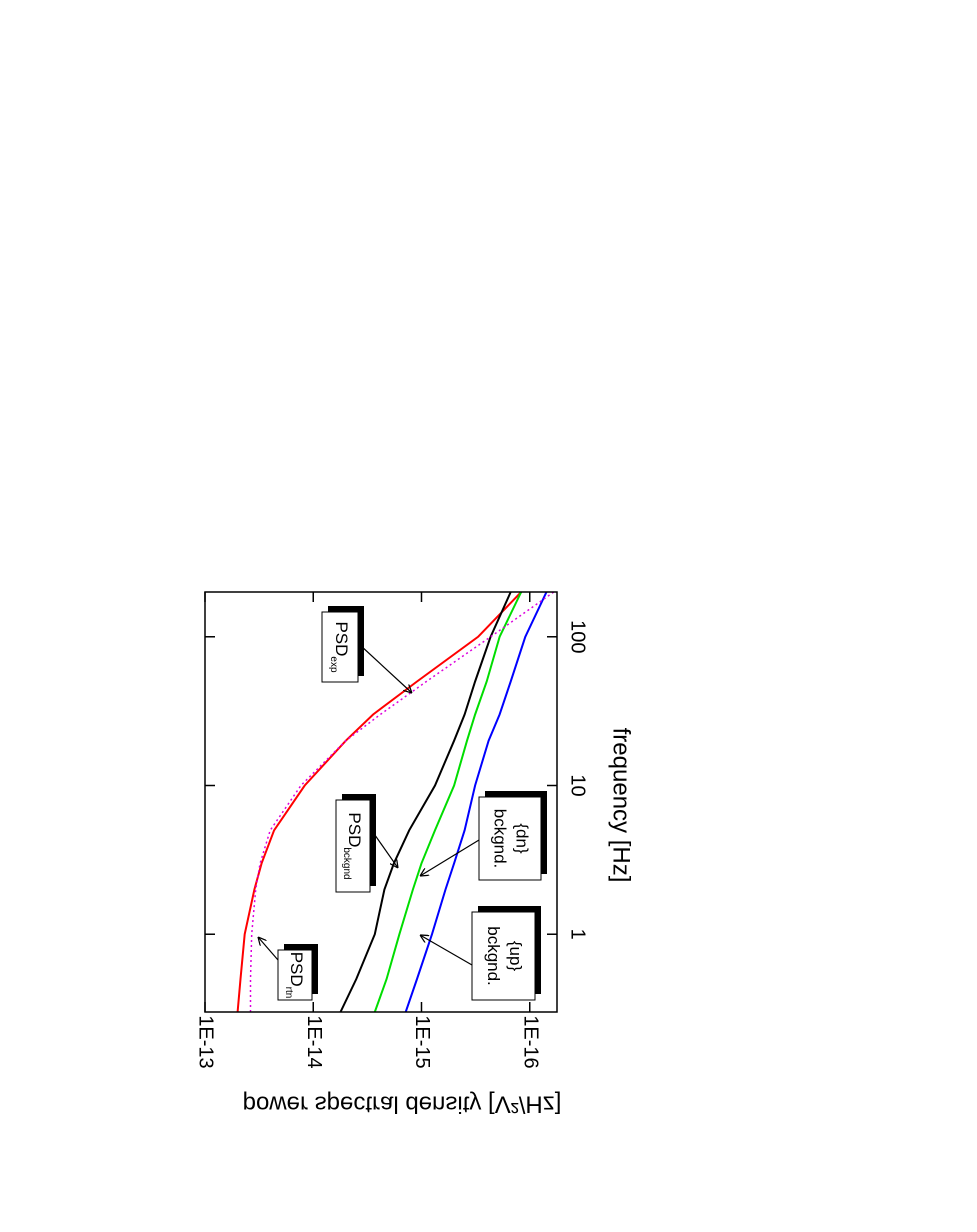 This screenshot has width=977, height=1232. What do you see at coordinates (515, 956) in the screenshot?
I see `annotation-text: {up}` at bounding box center [515, 956].